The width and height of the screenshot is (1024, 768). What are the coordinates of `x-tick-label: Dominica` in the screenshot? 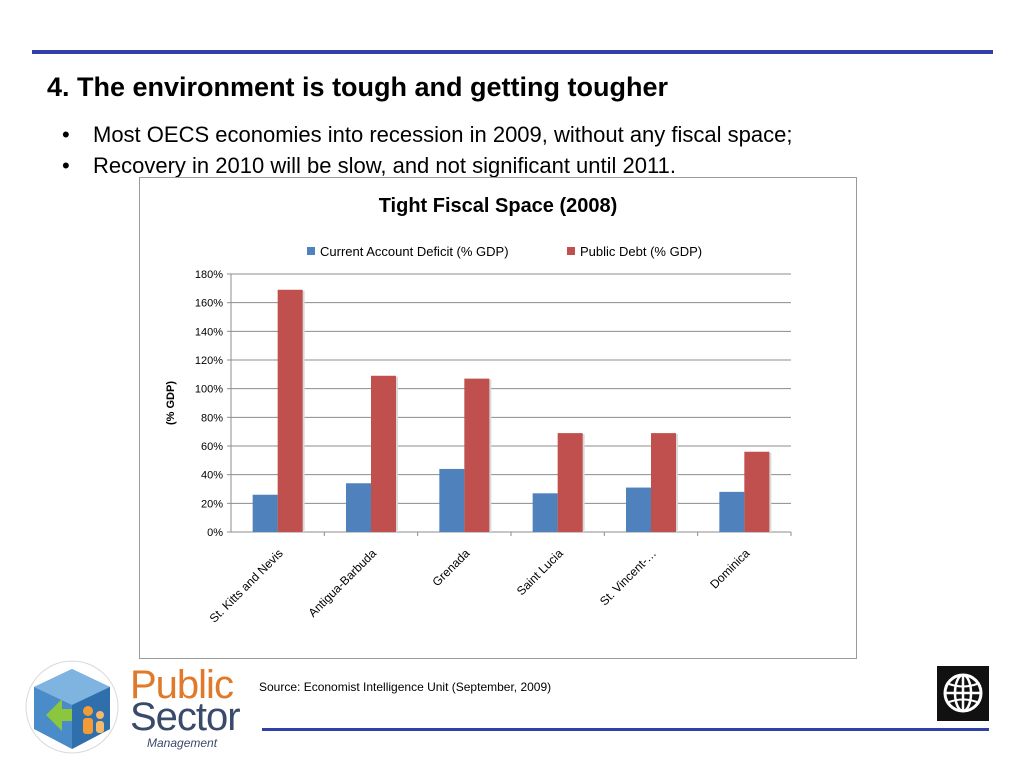 It's located at (729, 568).